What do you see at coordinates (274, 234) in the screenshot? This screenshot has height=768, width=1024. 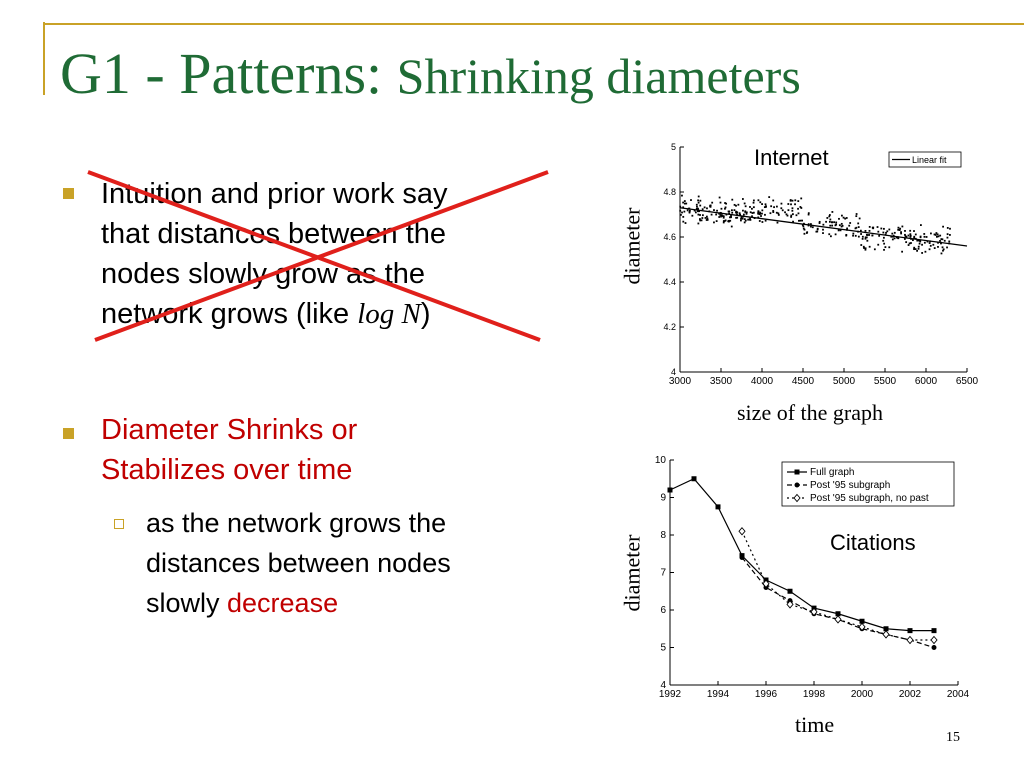 I see `bullet-1-line-2: that distances between the` at bounding box center [274, 234].